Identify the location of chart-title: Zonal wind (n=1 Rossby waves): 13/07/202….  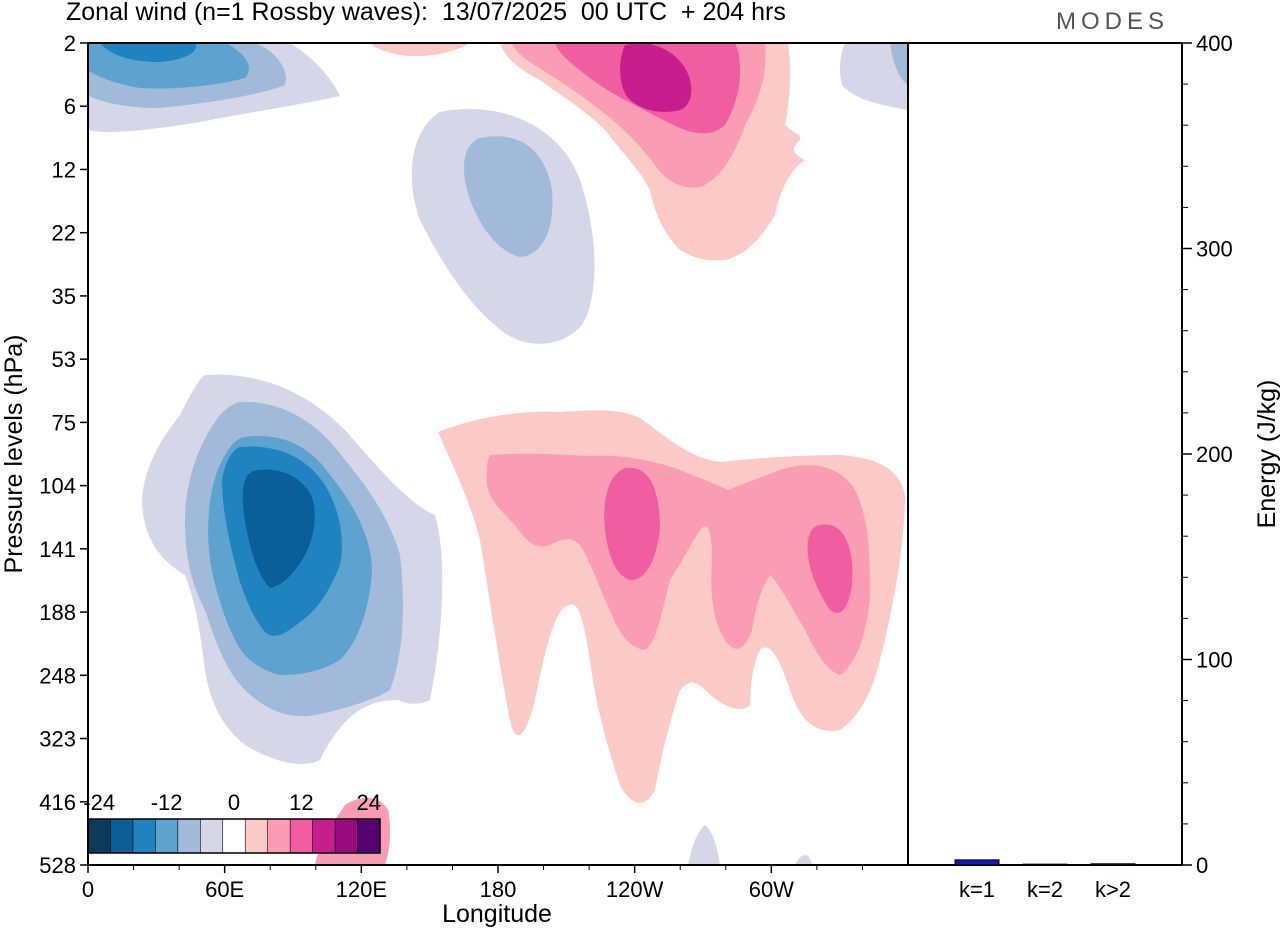
(426, 13).